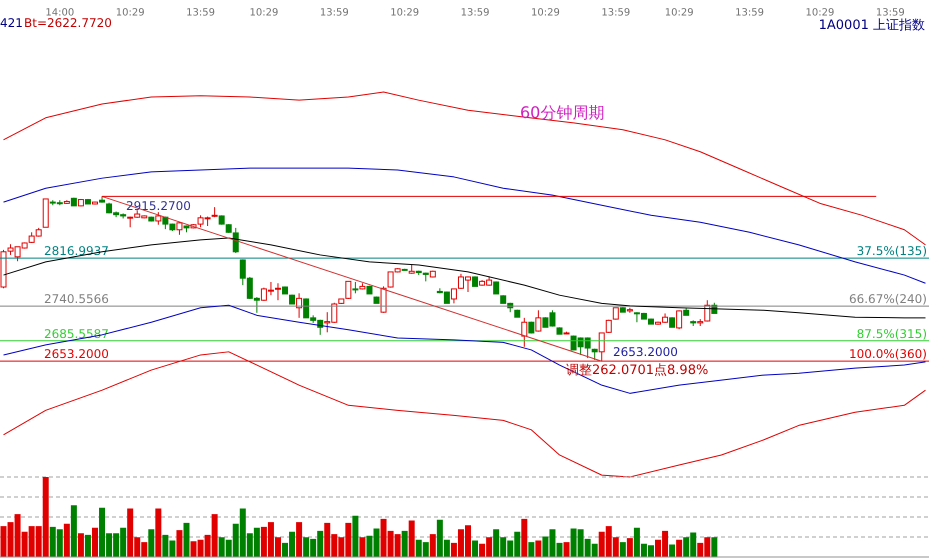  I want to click on ref-line-label: 2653.2000, so click(76, 354).